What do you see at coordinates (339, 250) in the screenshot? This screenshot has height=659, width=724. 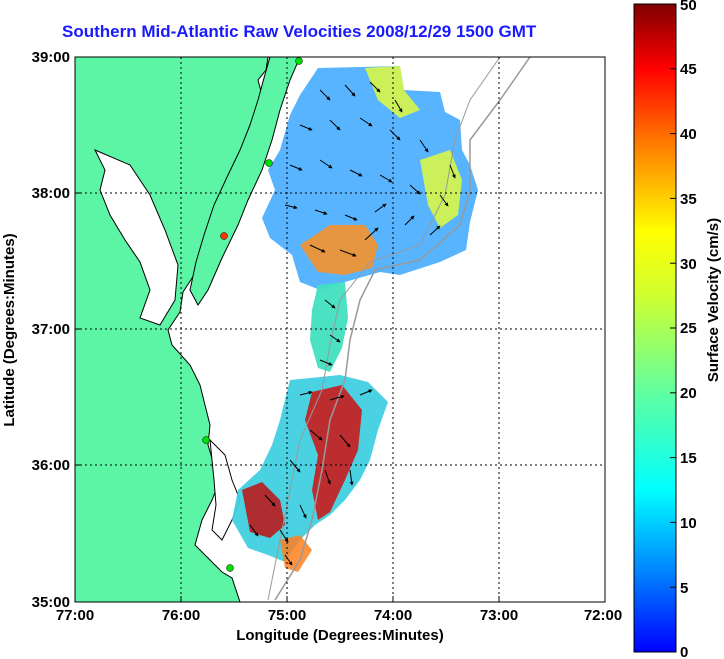 I see `velocity-hotspot-a` at bounding box center [339, 250].